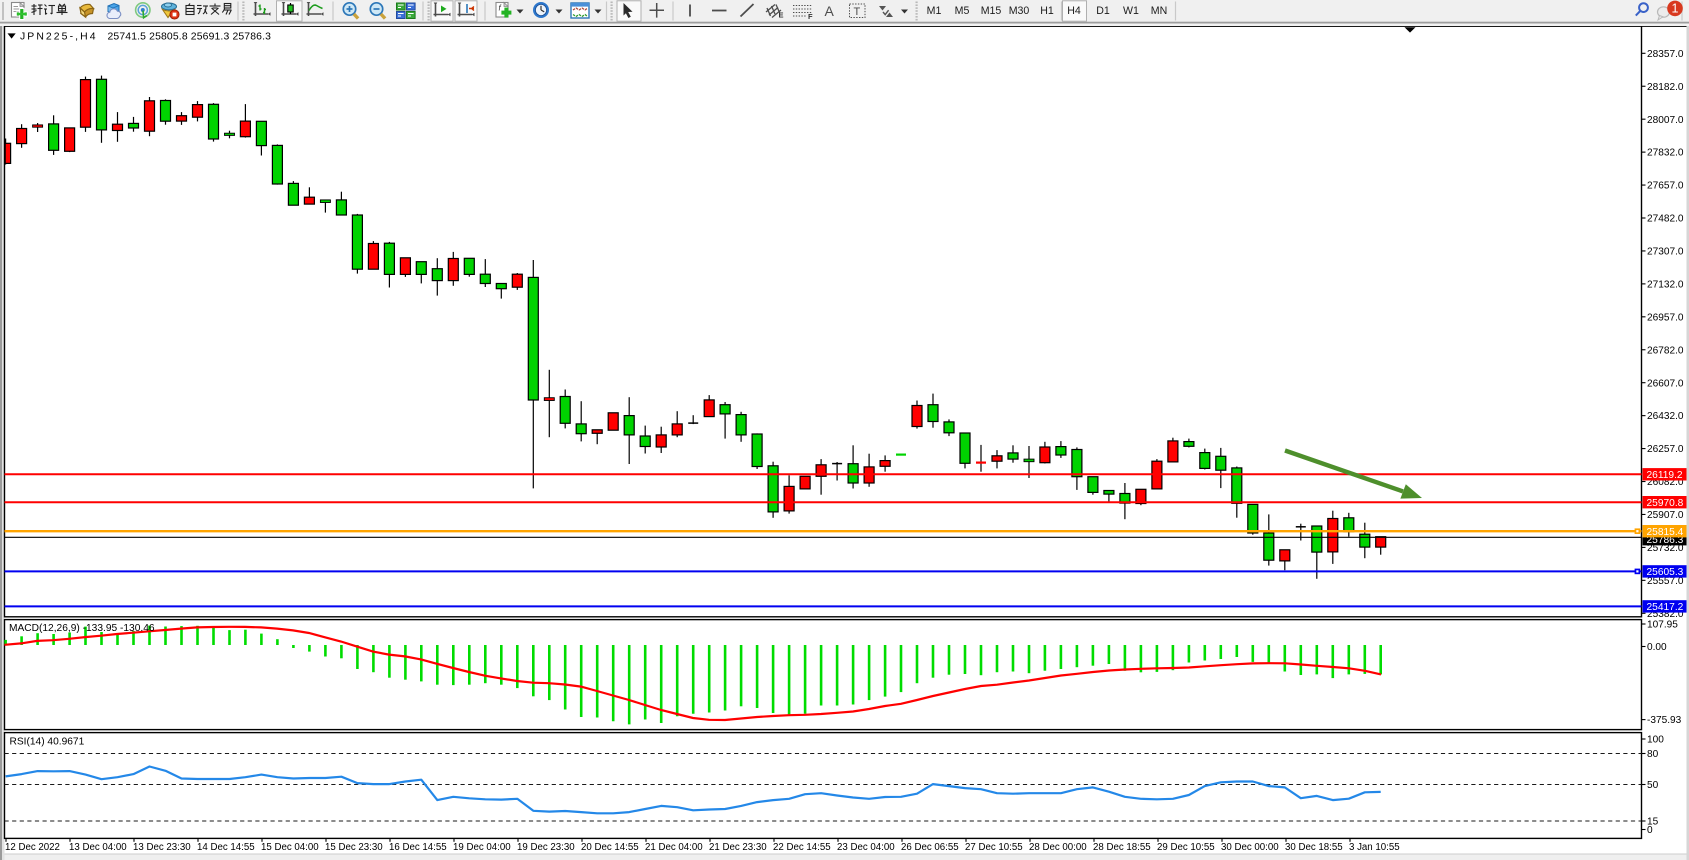 This screenshot has height=860, width=1689. What do you see at coordinates (1665, 186) in the screenshot?
I see `svg-text: 27657.0` at bounding box center [1665, 186].